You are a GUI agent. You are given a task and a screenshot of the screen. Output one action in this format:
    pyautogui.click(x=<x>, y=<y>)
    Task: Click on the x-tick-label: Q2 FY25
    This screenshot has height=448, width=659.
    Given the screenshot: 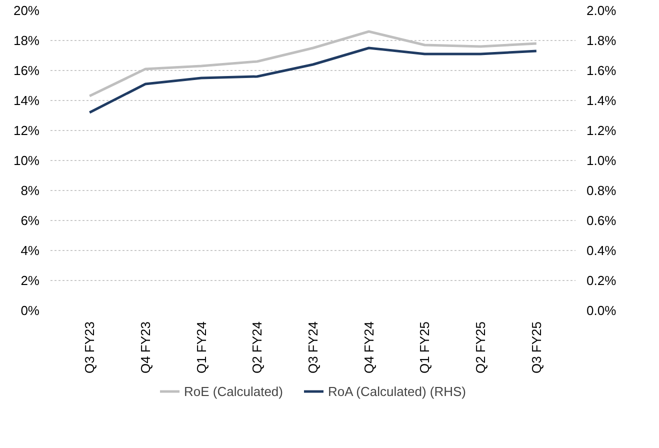 What is the action you would take?
    pyautogui.click(x=480, y=347)
    